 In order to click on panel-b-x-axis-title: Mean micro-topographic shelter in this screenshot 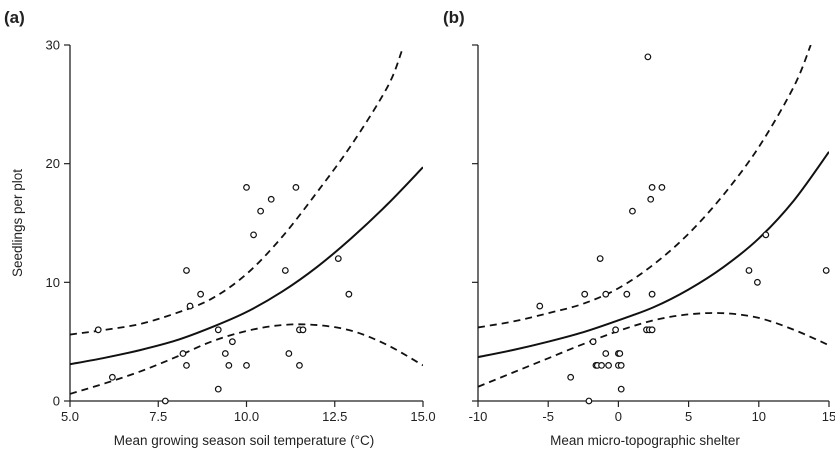, I will do `click(645, 440)`.